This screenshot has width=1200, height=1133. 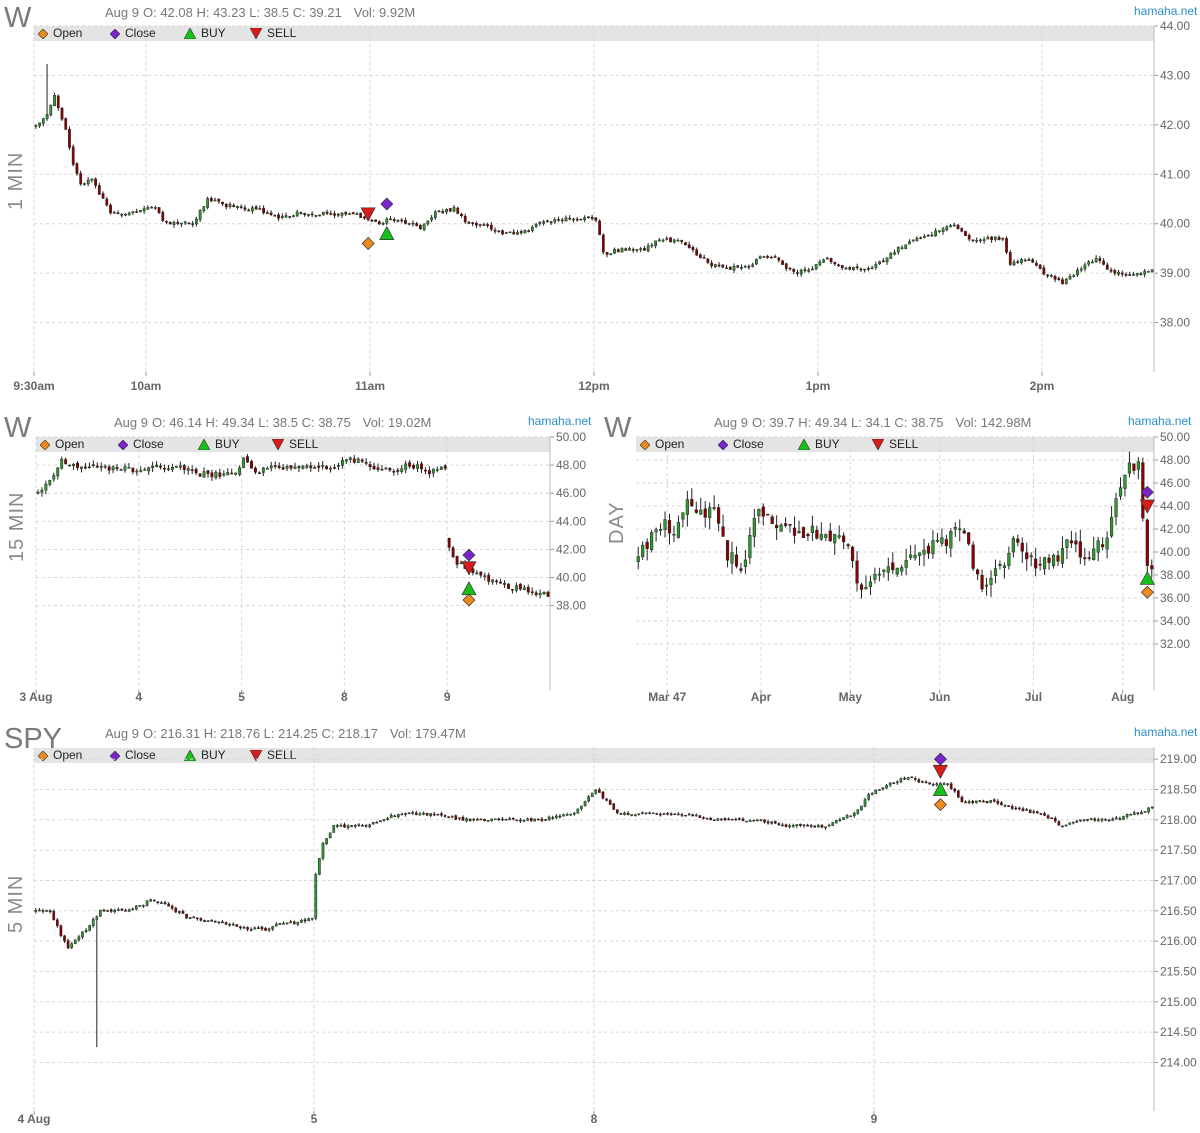 I want to click on open-marker, so click(x=368, y=243).